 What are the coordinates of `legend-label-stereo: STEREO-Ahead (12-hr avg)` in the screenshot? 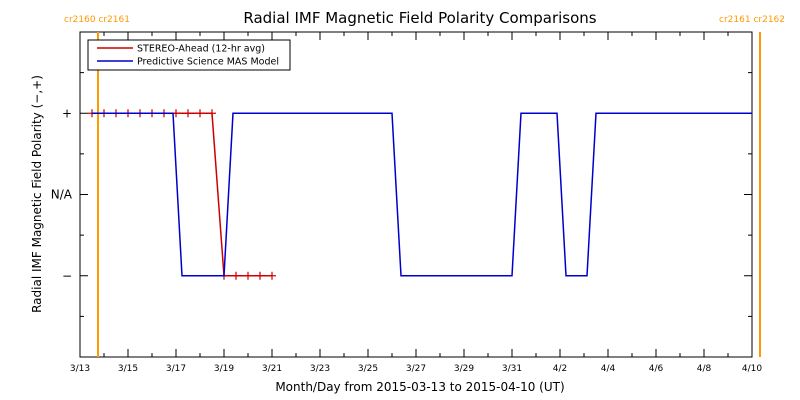 It's located at (201, 49).